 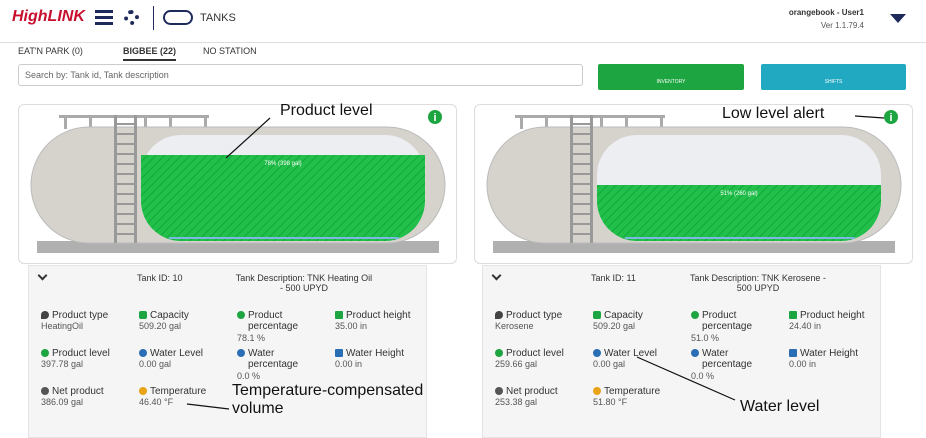 I want to click on inventory-button: INVENTORY, so click(x=671, y=77).